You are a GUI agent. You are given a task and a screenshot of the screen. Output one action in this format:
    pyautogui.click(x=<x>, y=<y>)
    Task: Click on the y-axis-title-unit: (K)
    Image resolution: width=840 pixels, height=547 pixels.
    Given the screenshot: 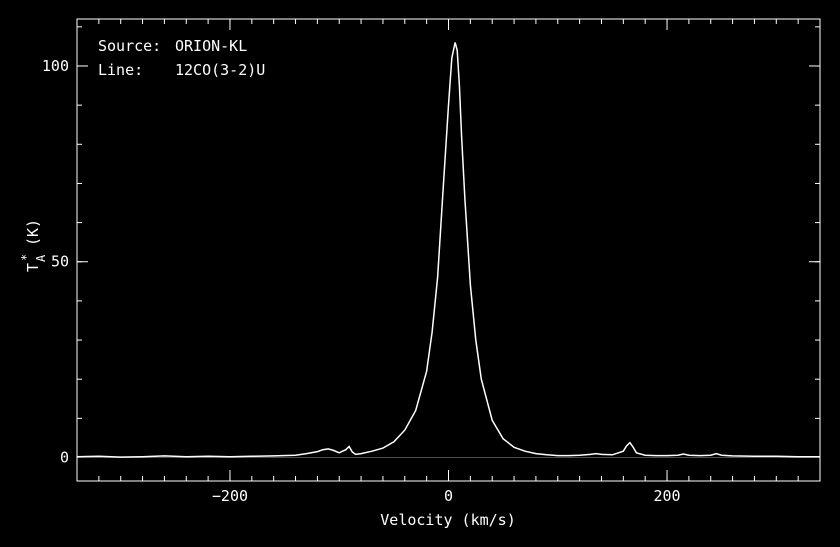 What is the action you would take?
    pyautogui.click(x=33, y=232)
    